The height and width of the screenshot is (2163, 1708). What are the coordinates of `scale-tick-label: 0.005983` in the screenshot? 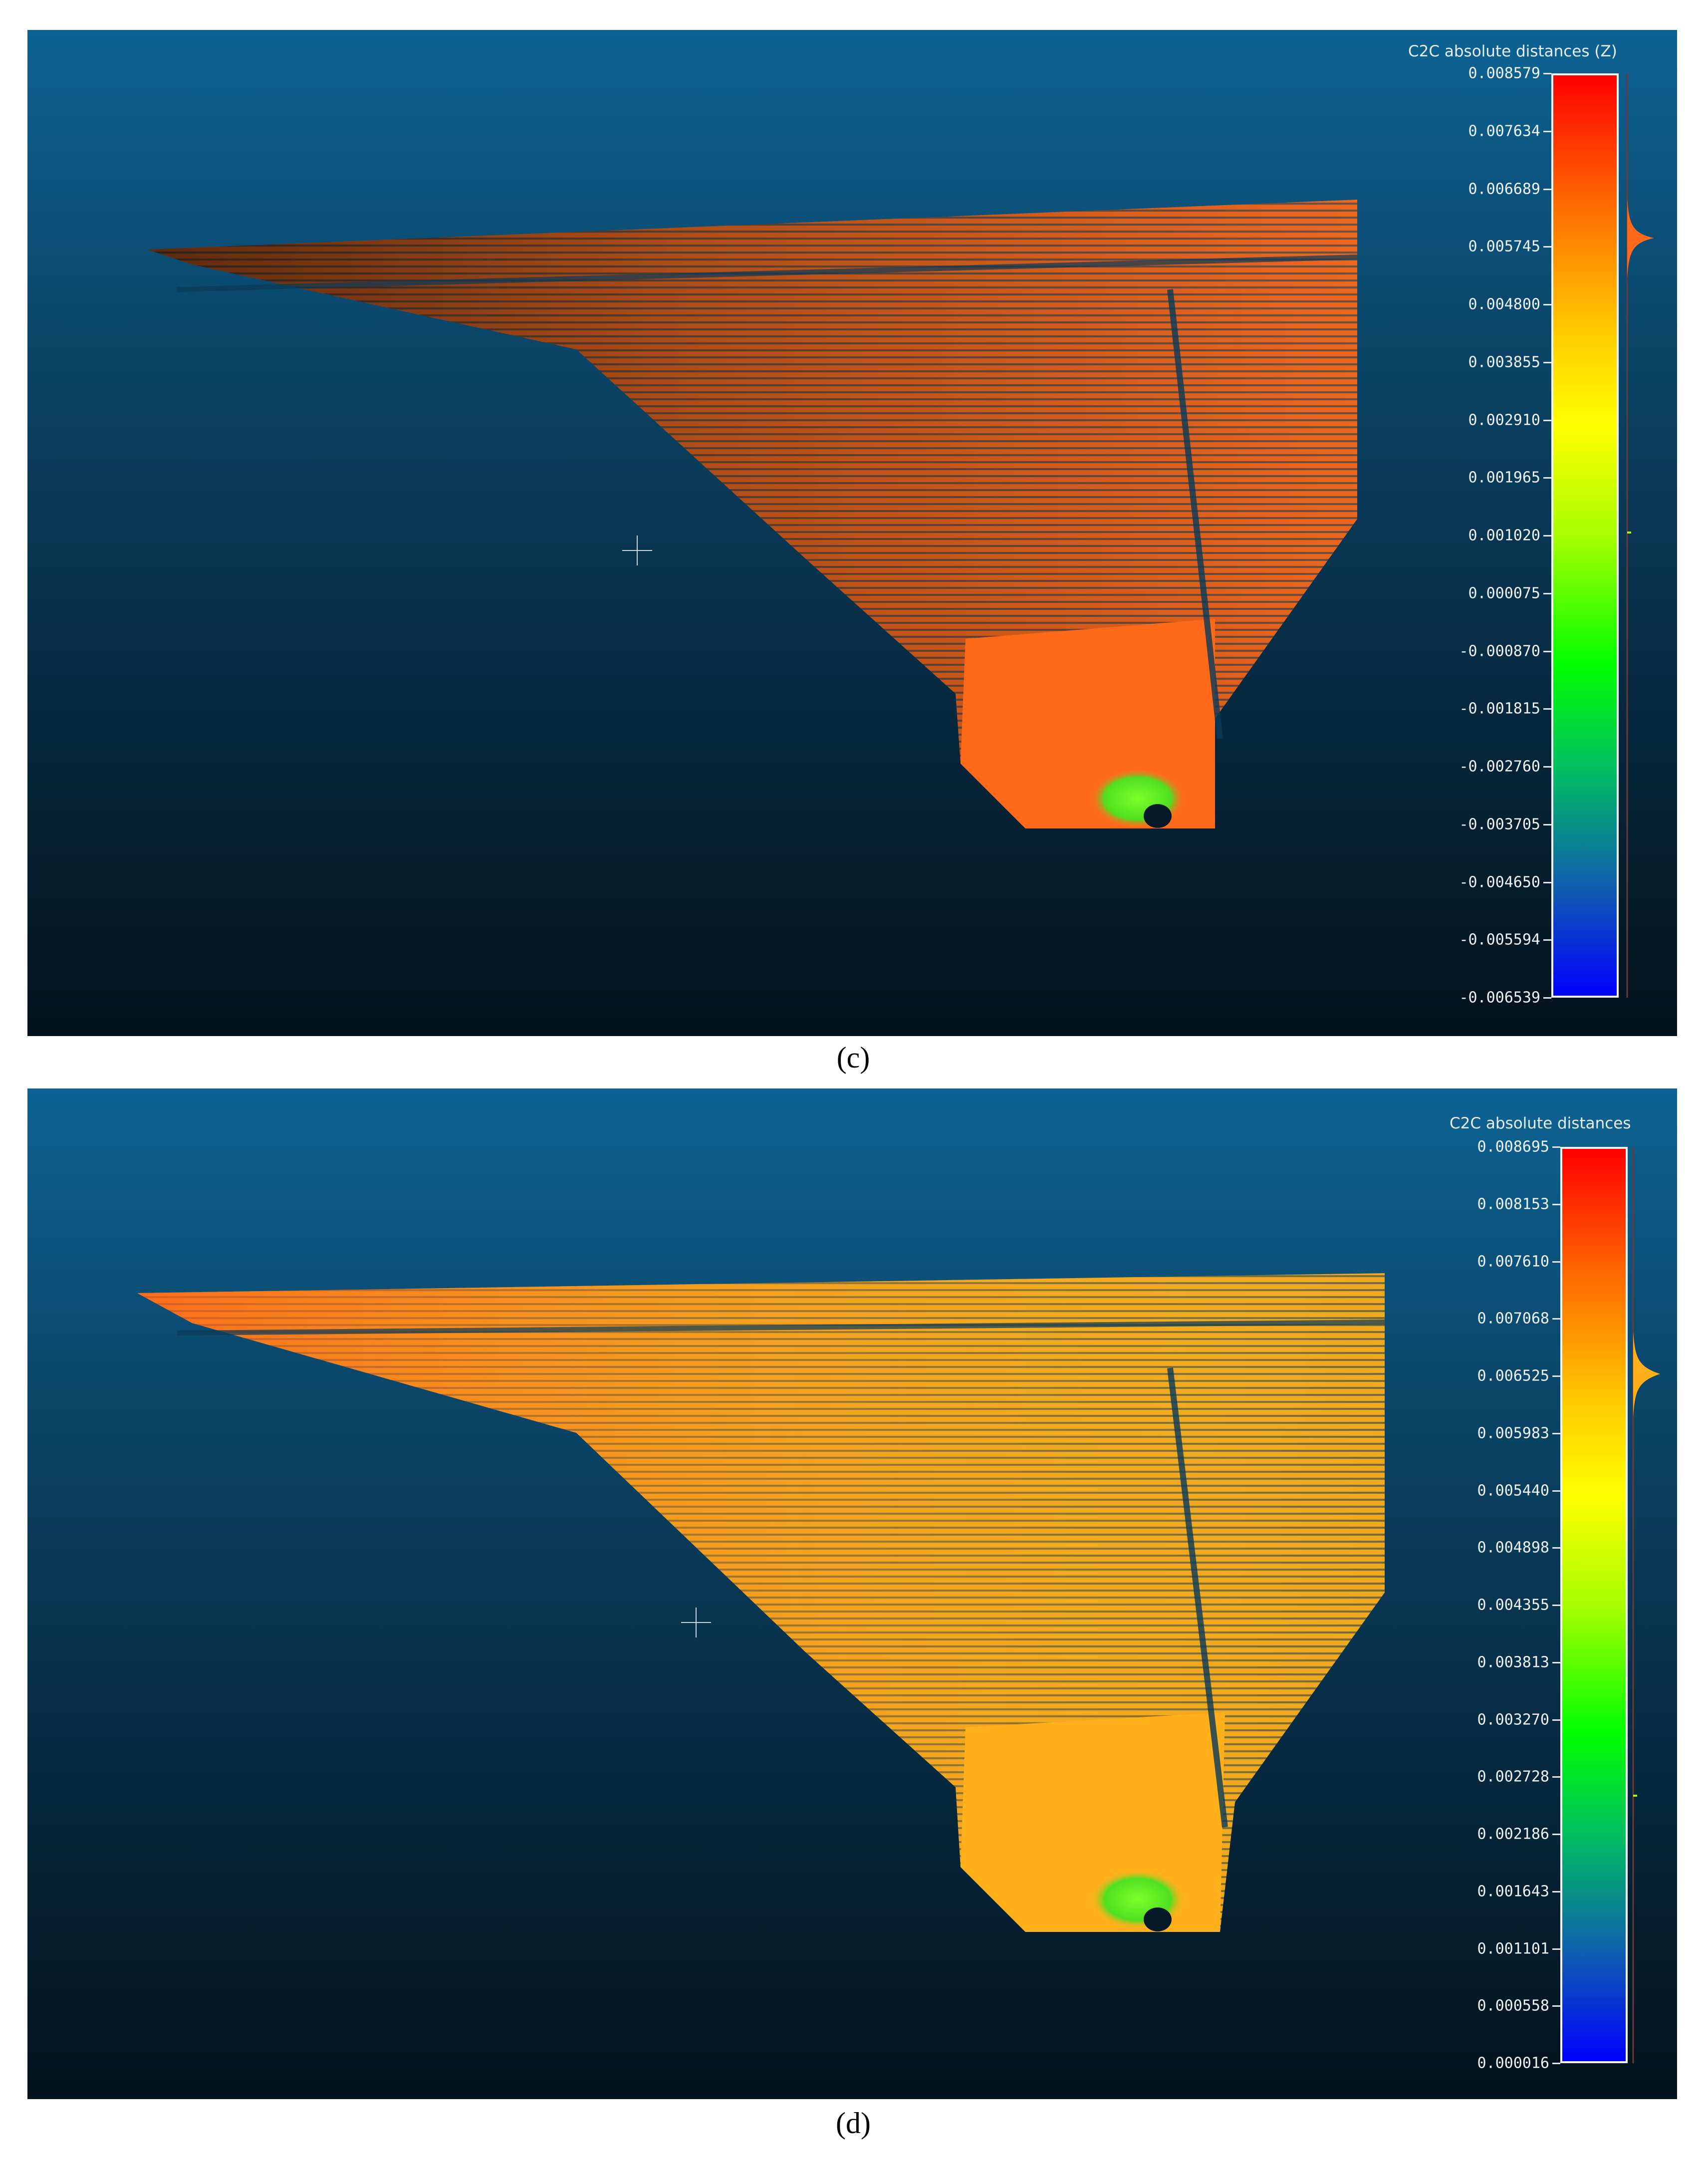 It's located at (1513, 1433).